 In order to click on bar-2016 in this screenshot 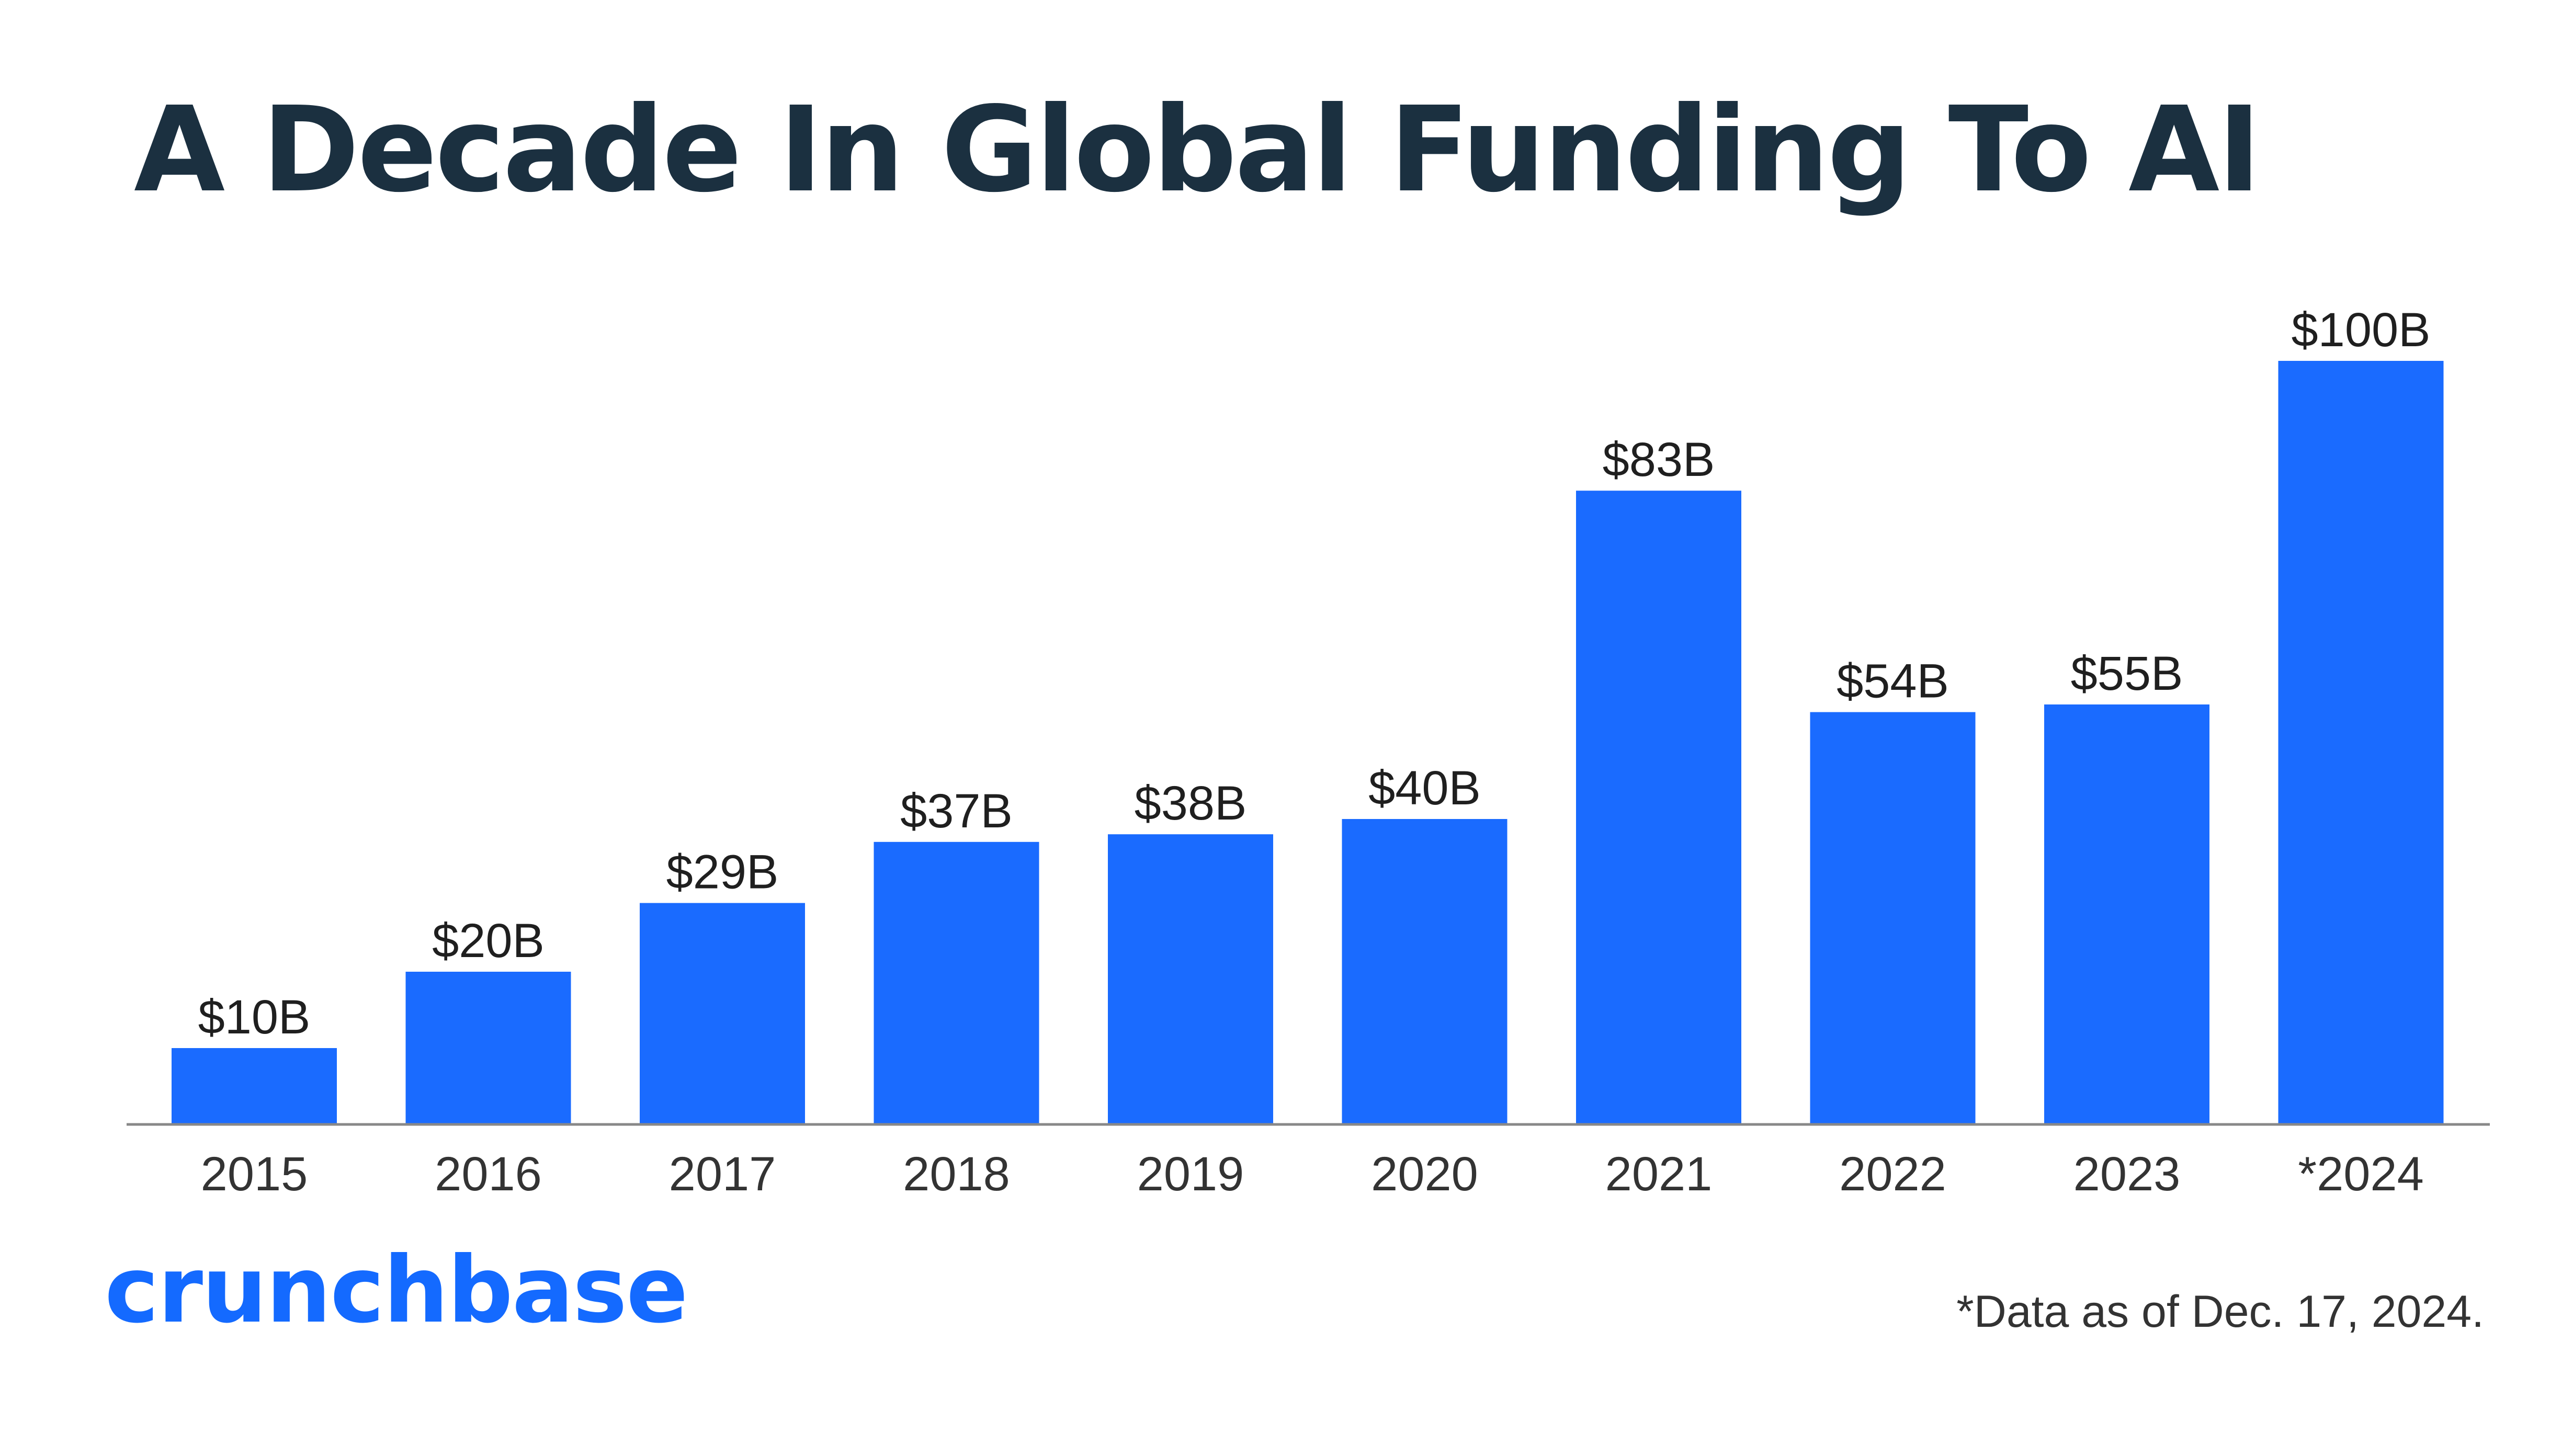, I will do `click(488, 1048)`.